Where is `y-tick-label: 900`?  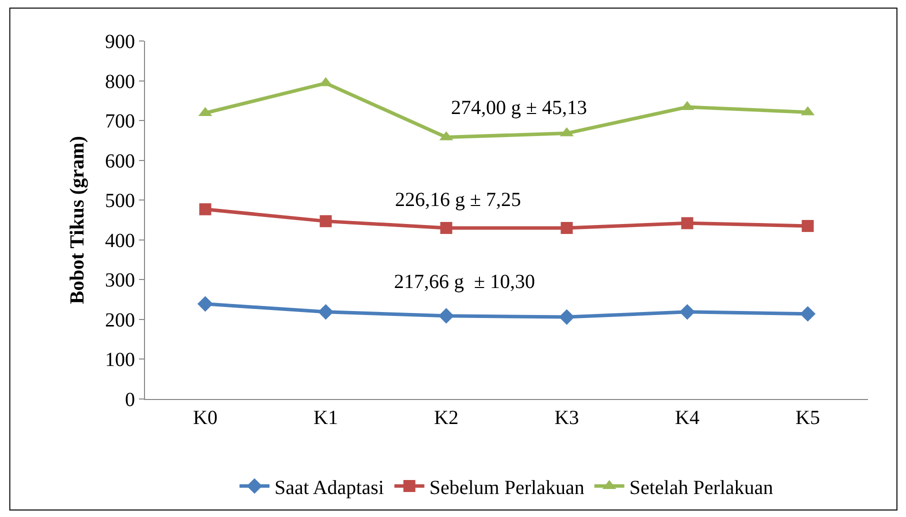
y-tick-label: 900 is located at coordinates (120, 42).